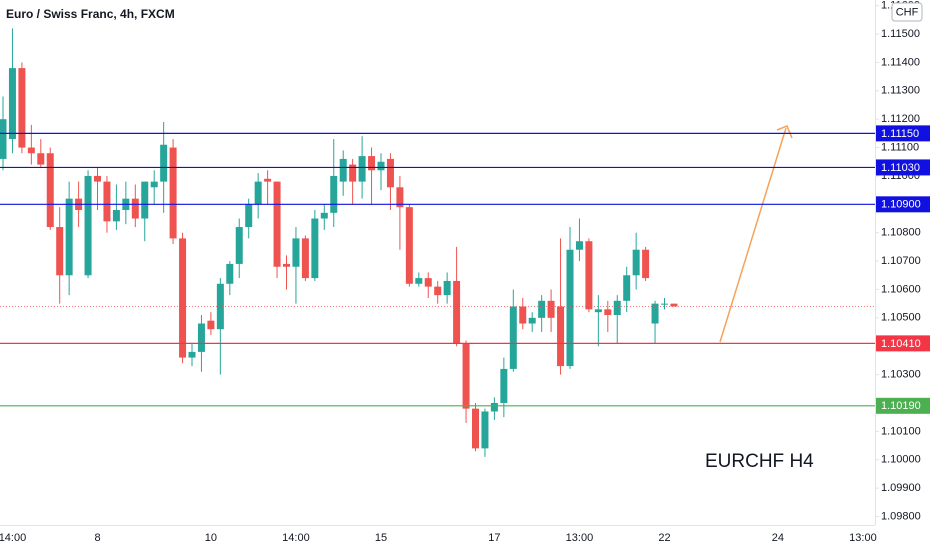 The height and width of the screenshot is (550, 932). Describe the element at coordinates (901, 261) in the screenshot. I see `y-tick-label: 1.10700` at that location.